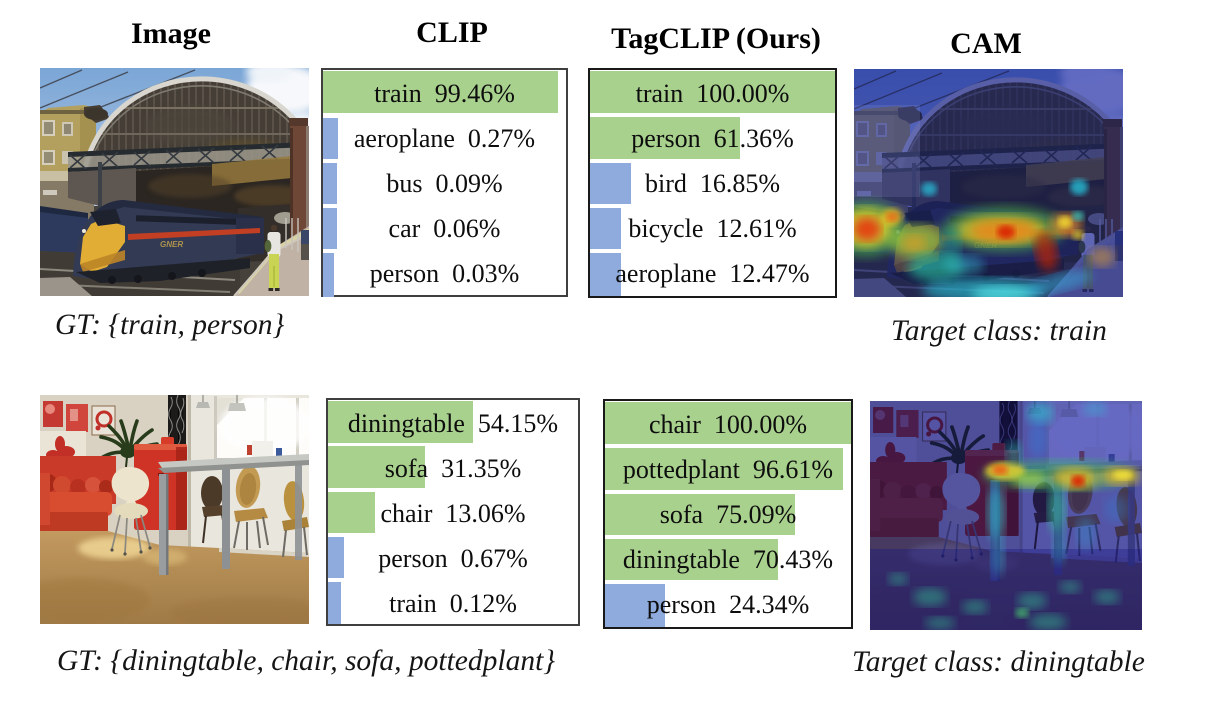  I want to click on svg-text: GNER, so click(171, 244).